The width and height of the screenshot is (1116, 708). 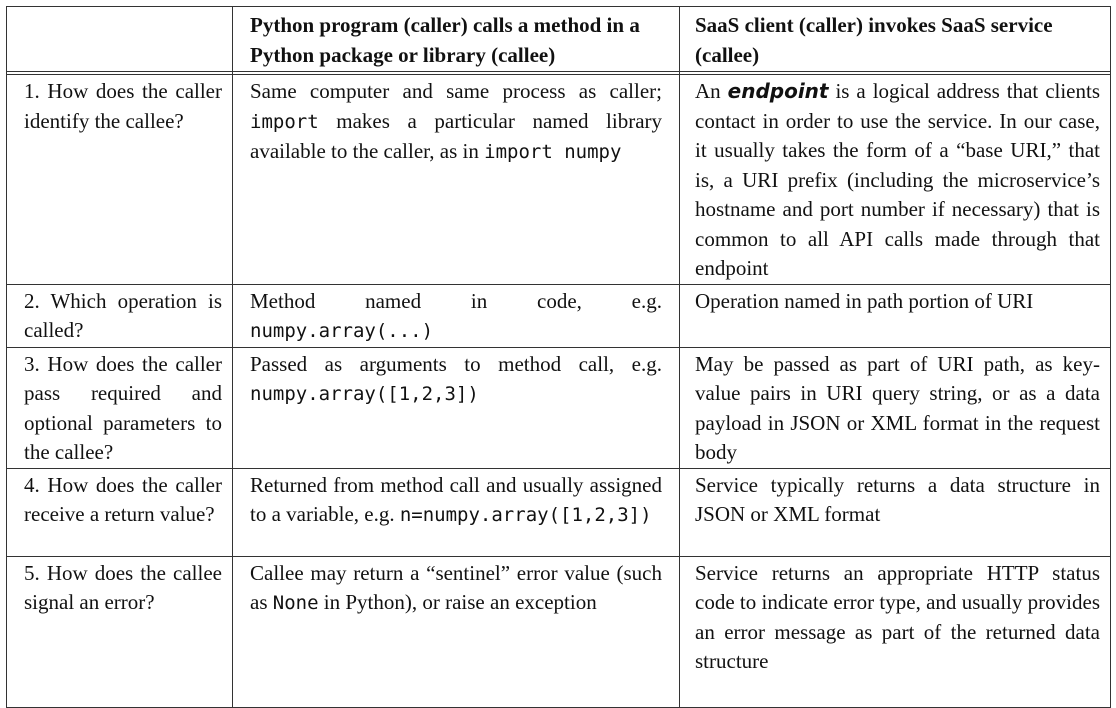 What do you see at coordinates (778, 91) in the screenshot?
I see `saas-emphasis: endpoint` at bounding box center [778, 91].